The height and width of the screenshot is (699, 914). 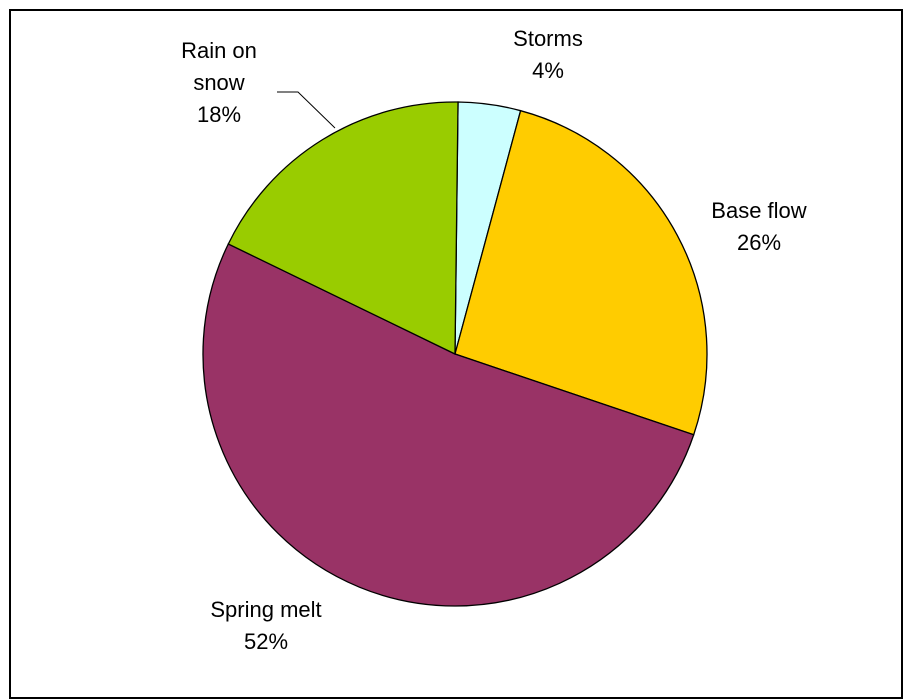 I want to click on pie-slice-base-flow, so click(x=581, y=272).